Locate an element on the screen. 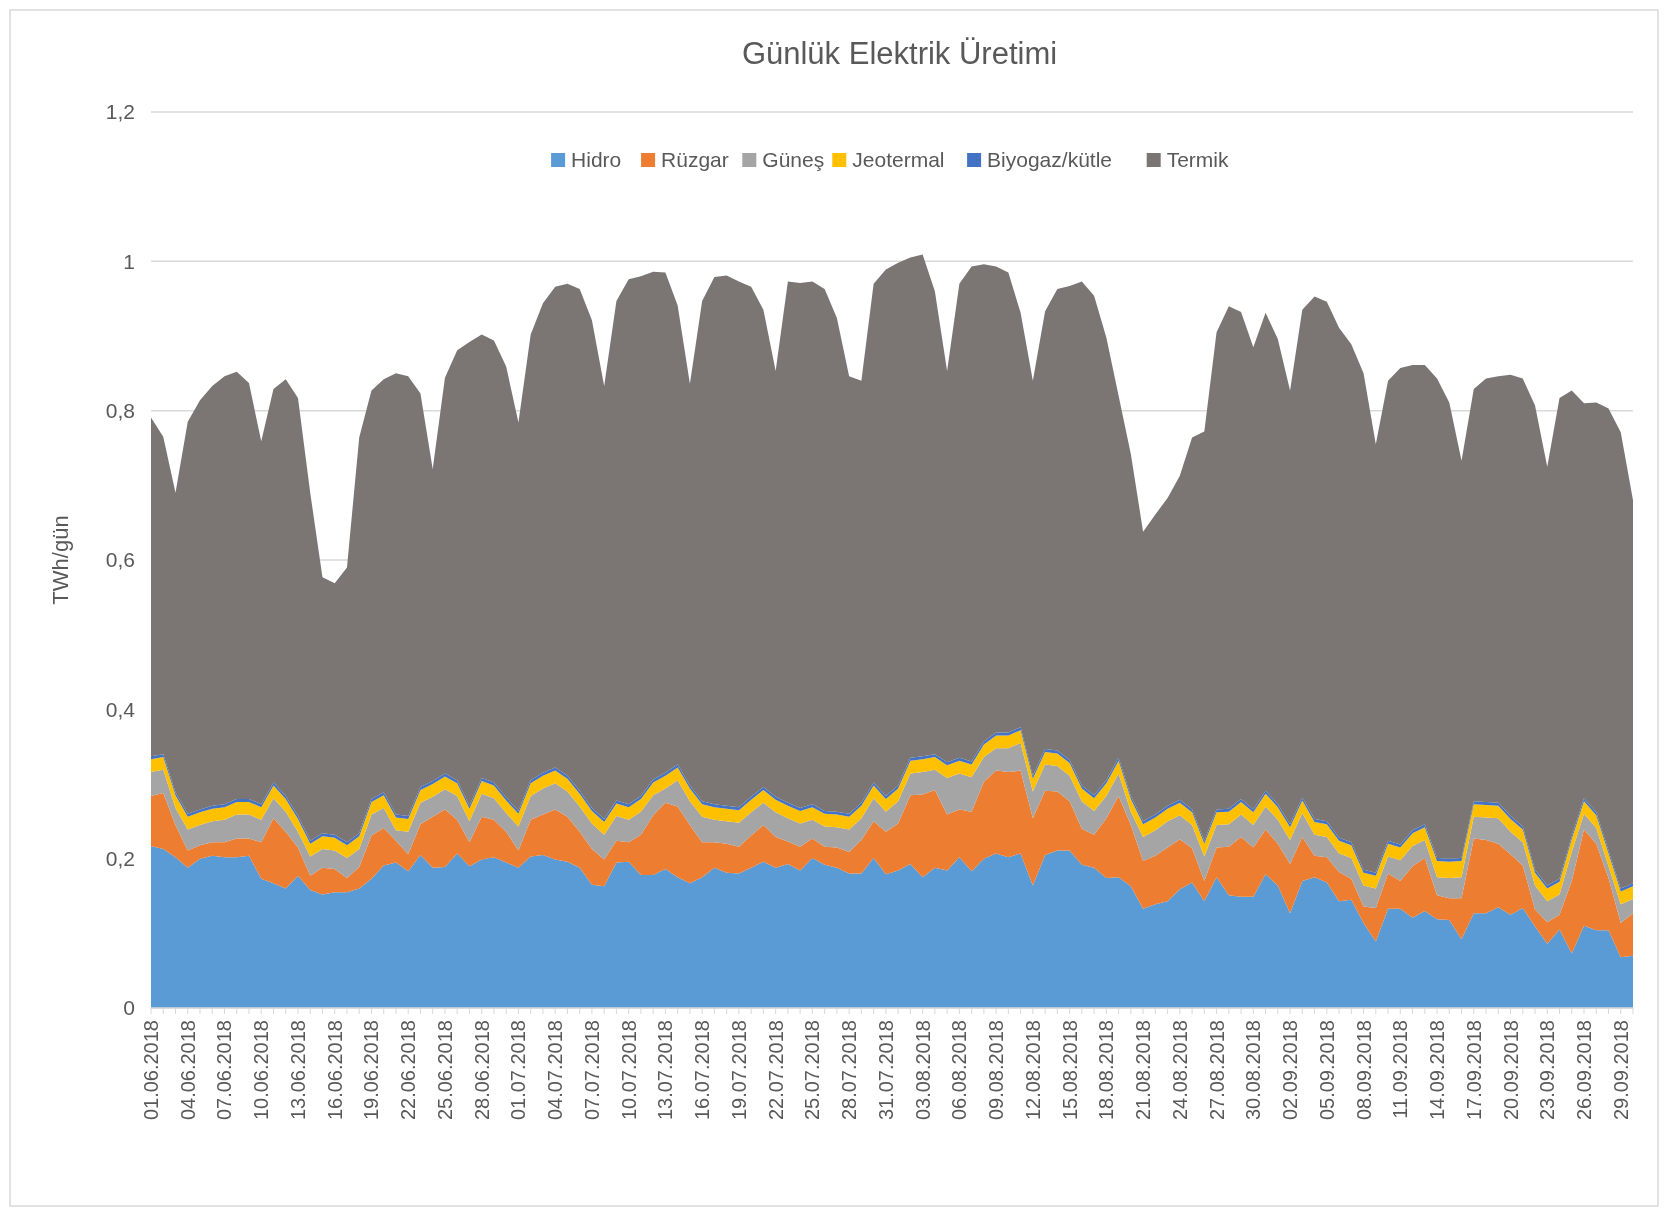 This screenshot has width=1668, height=1217. x-tick-label: 14.09.2018 is located at coordinates (1437, 1070).